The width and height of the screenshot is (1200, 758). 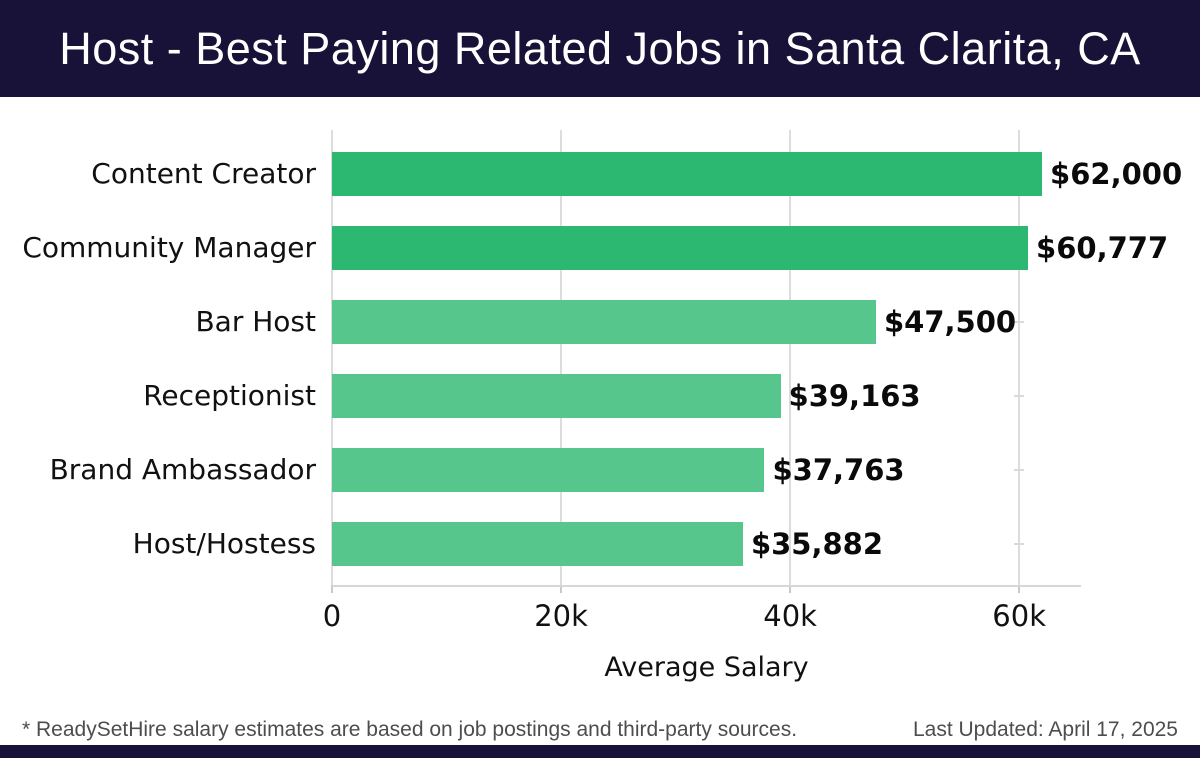 What do you see at coordinates (950, 322) in the screenshot?
I see `value-label: $47,500` at bounding box center [950, 322].